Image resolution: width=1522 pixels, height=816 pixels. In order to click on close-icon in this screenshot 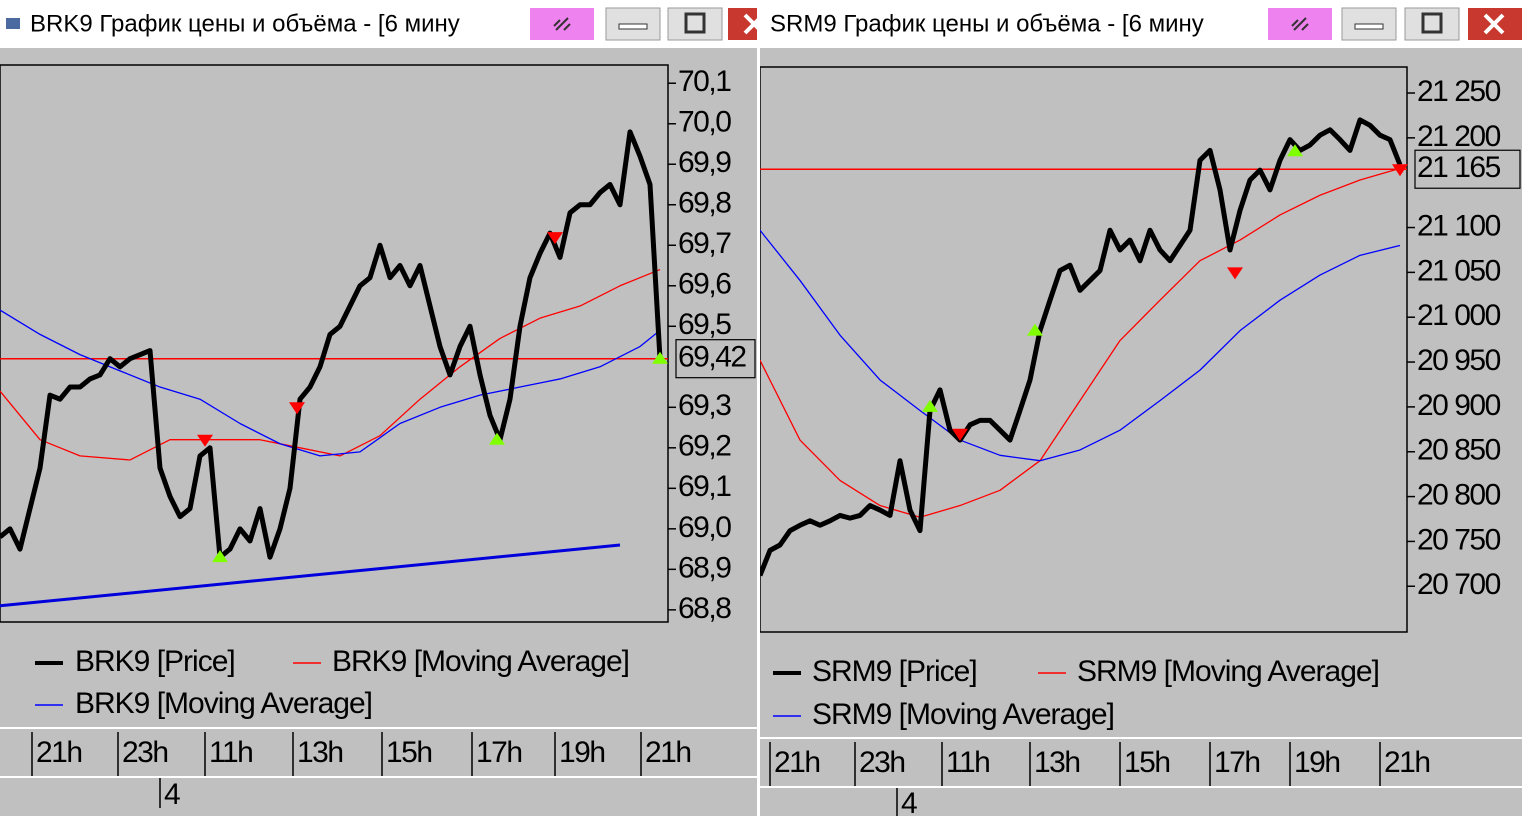, I will do `click(1494, 24)`.